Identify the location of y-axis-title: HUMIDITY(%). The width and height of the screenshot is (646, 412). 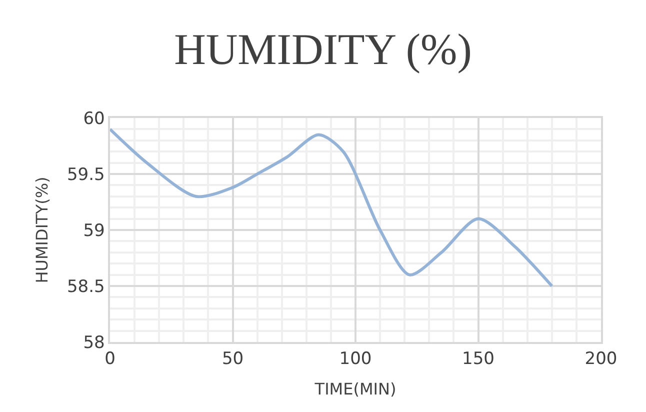
(42, 230).